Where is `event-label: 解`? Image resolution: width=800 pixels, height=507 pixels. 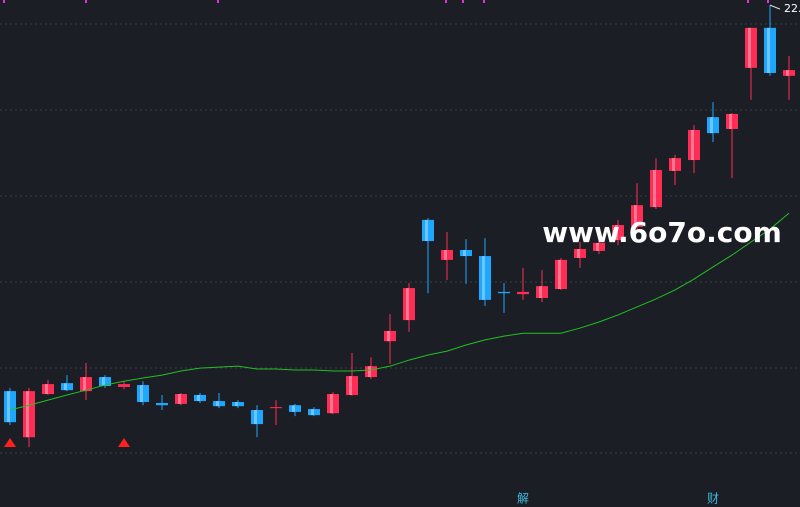 event-label: 解 is located at coordinates (523, 499).